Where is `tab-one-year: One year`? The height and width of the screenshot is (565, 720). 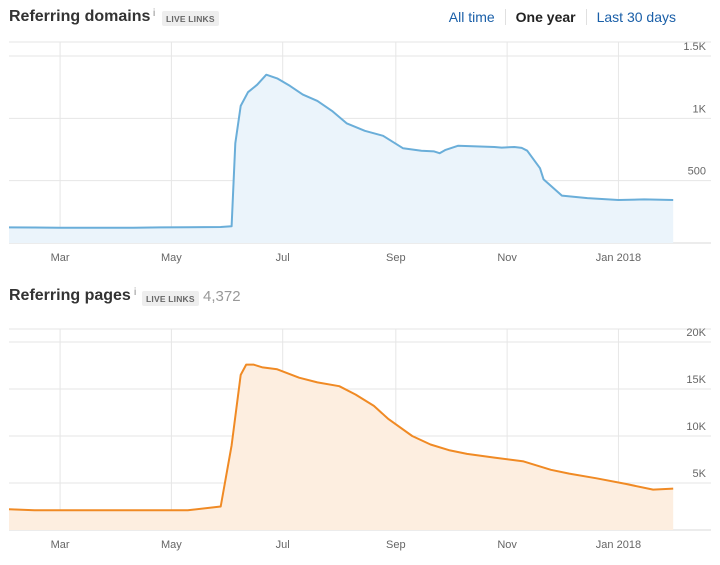 tab-one-year: One year is located at coordinates (545, 17).